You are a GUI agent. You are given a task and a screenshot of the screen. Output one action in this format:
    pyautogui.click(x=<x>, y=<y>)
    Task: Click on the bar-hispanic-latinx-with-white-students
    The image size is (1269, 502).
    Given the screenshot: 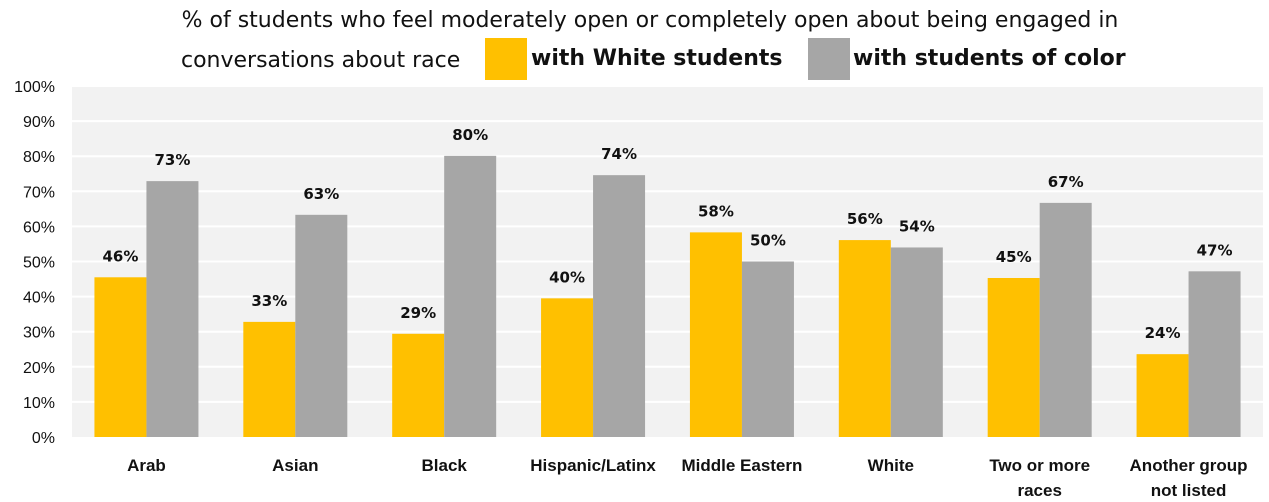 What is the action you would take?
    pyautogui.click(x=567, y=367)
    